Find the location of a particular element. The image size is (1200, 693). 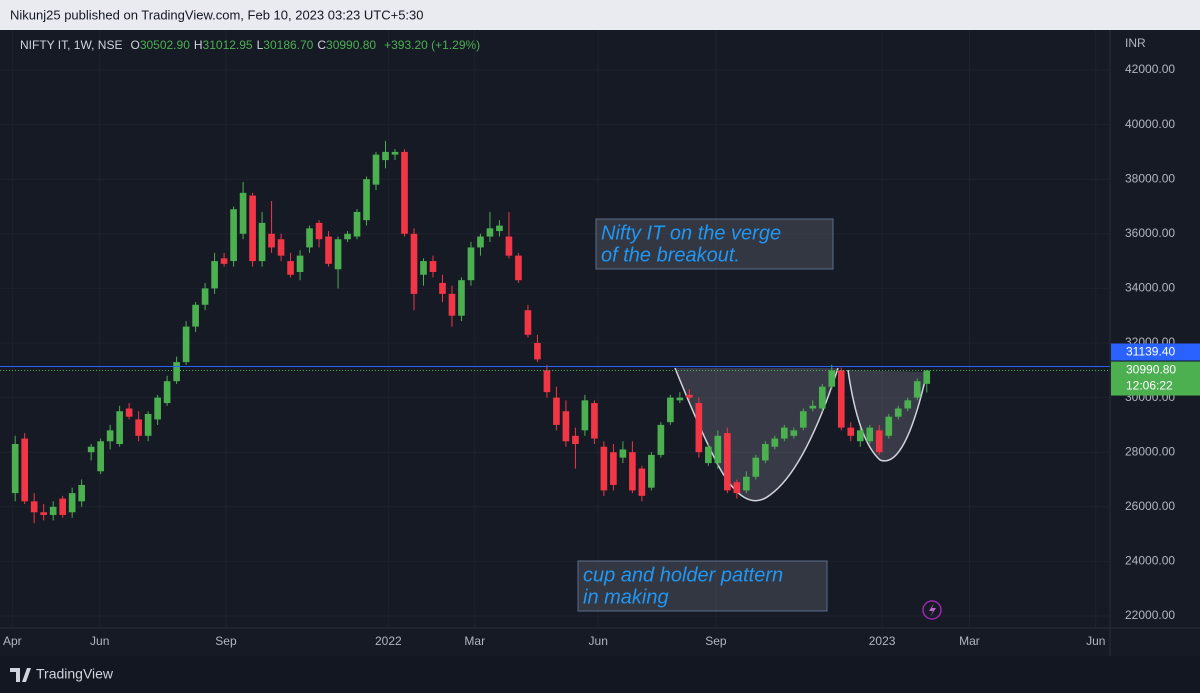

legend-high: 31012.95 is located at coordinates (228, 45).